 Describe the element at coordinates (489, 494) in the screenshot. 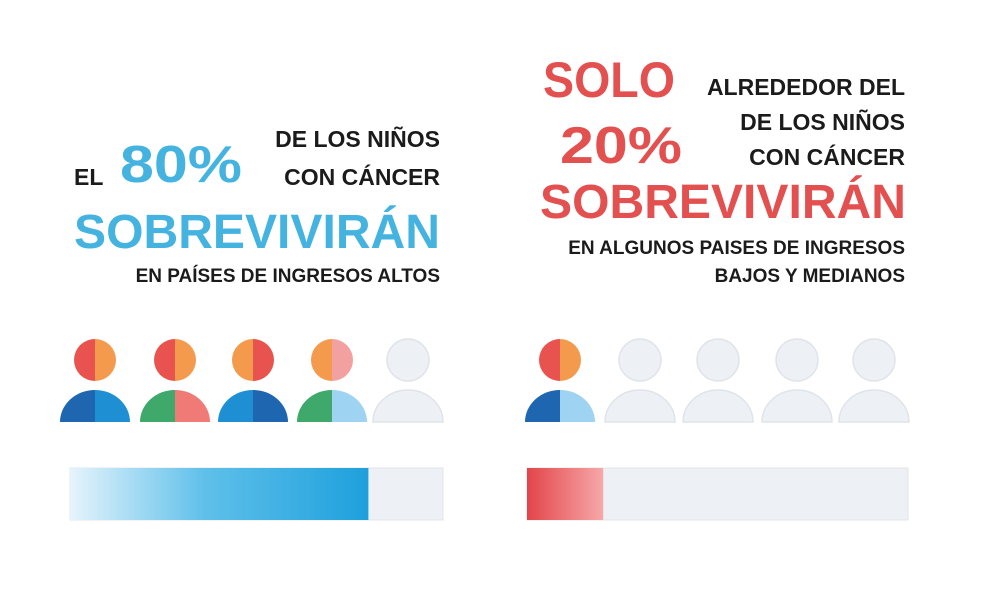

I see `progress-bars` at that location.